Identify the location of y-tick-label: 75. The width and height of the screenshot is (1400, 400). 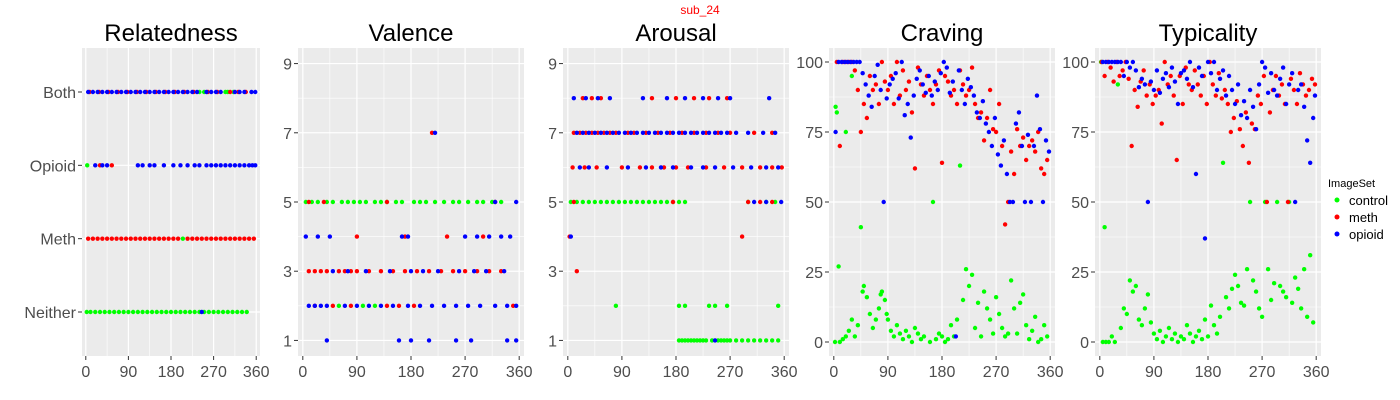
(1080, 133).